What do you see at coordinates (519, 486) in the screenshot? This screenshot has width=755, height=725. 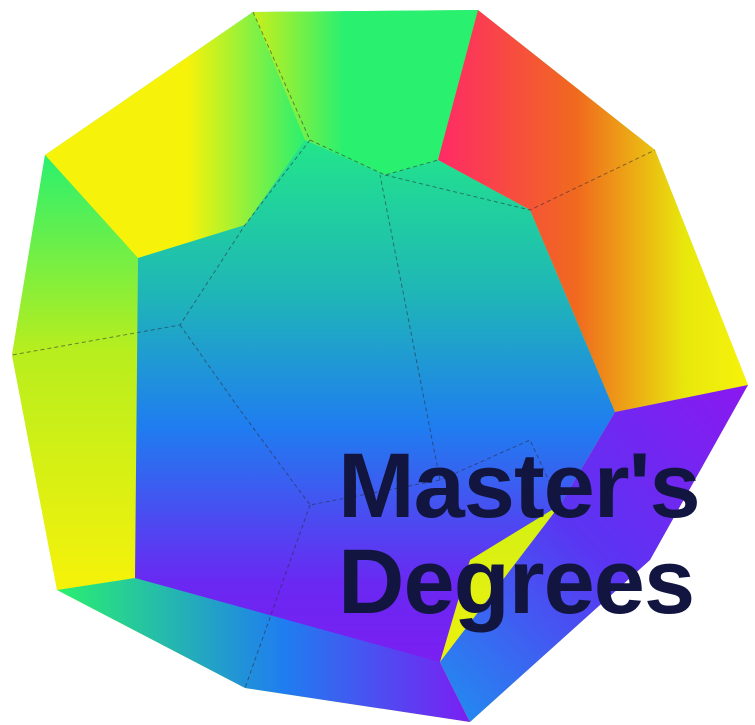 I see `title-line-1: Master's` at bounding box center [519, 486].